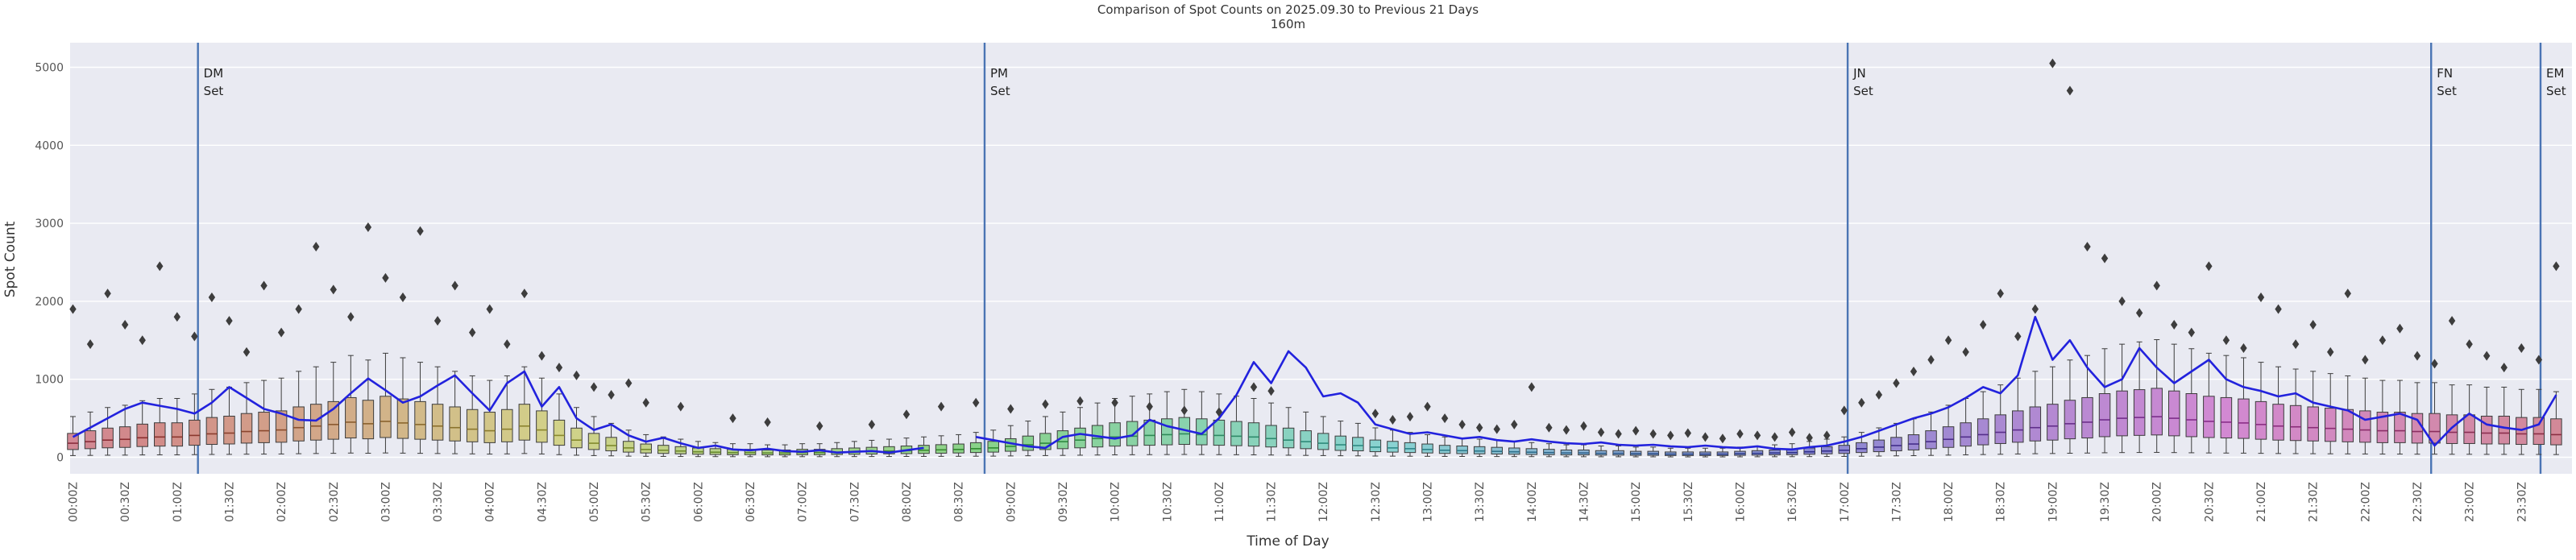 The width and height of the screenshot is (2576, 560). What do you see at coordinates (959, 502) in the screenshot?
I see `x-tick-label: 08:30Z` at bounding box center [959, 502].